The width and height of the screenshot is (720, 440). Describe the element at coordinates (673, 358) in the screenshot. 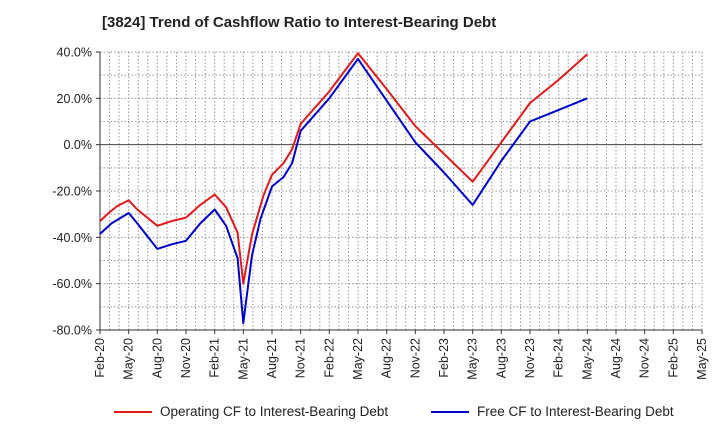

I see `x-tick-label: Feb-25` at that location.